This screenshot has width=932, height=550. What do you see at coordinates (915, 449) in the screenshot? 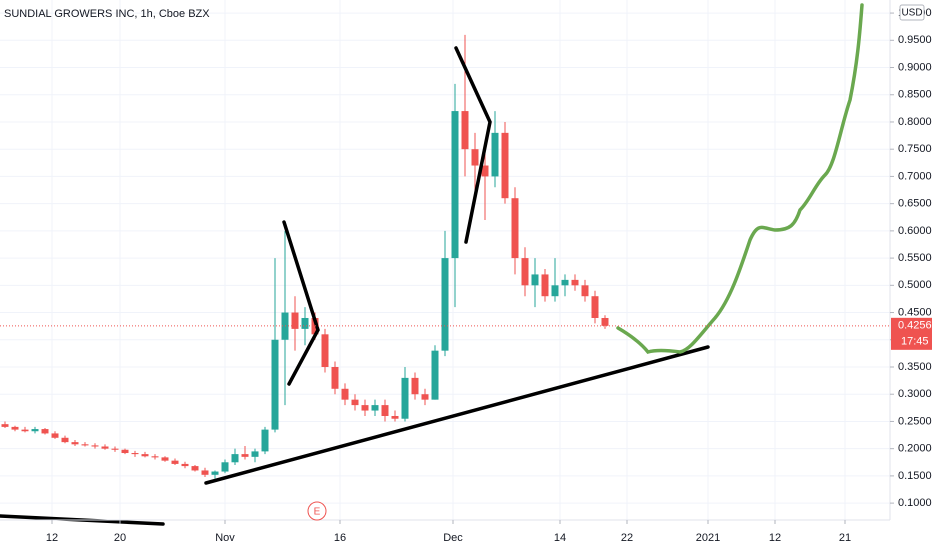
I see `y-tick-label: 0.2000` at bounding box center [915, 449].